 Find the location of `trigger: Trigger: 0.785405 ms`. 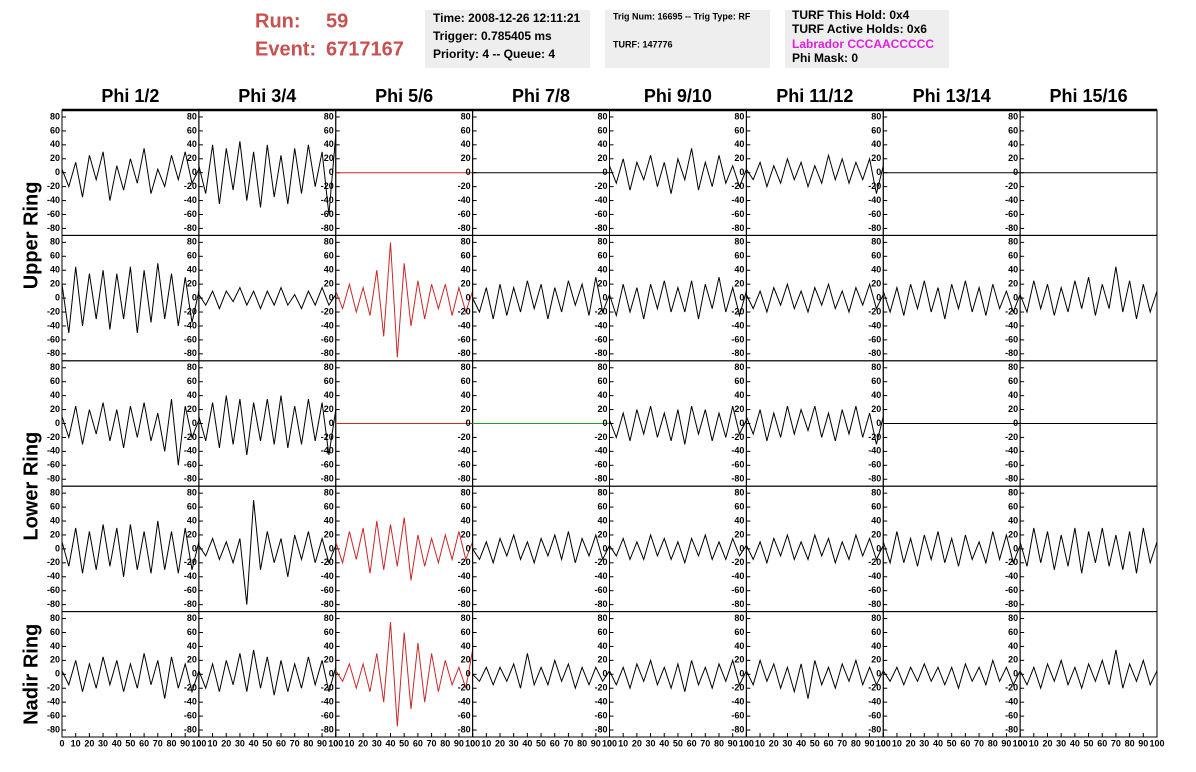

trigger: Trigger: 0.785405 ms is located at coordinates (492, 36).